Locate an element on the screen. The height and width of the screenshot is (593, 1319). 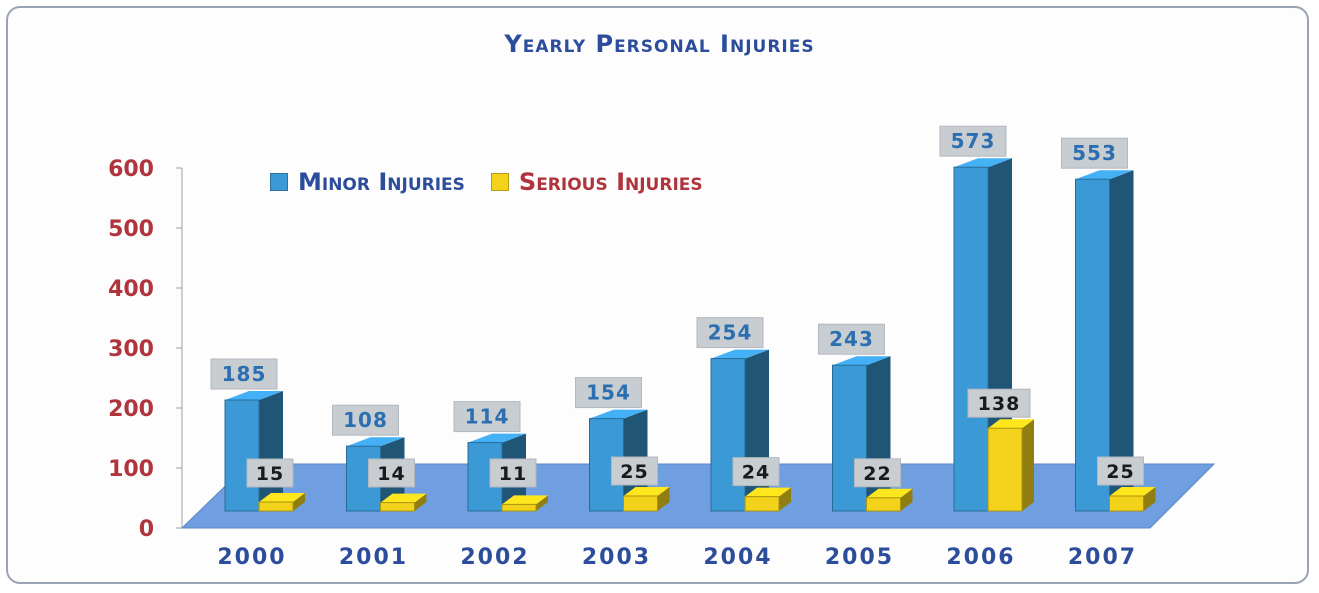
legend-swatch-minor is located at coordinates (279, 182).